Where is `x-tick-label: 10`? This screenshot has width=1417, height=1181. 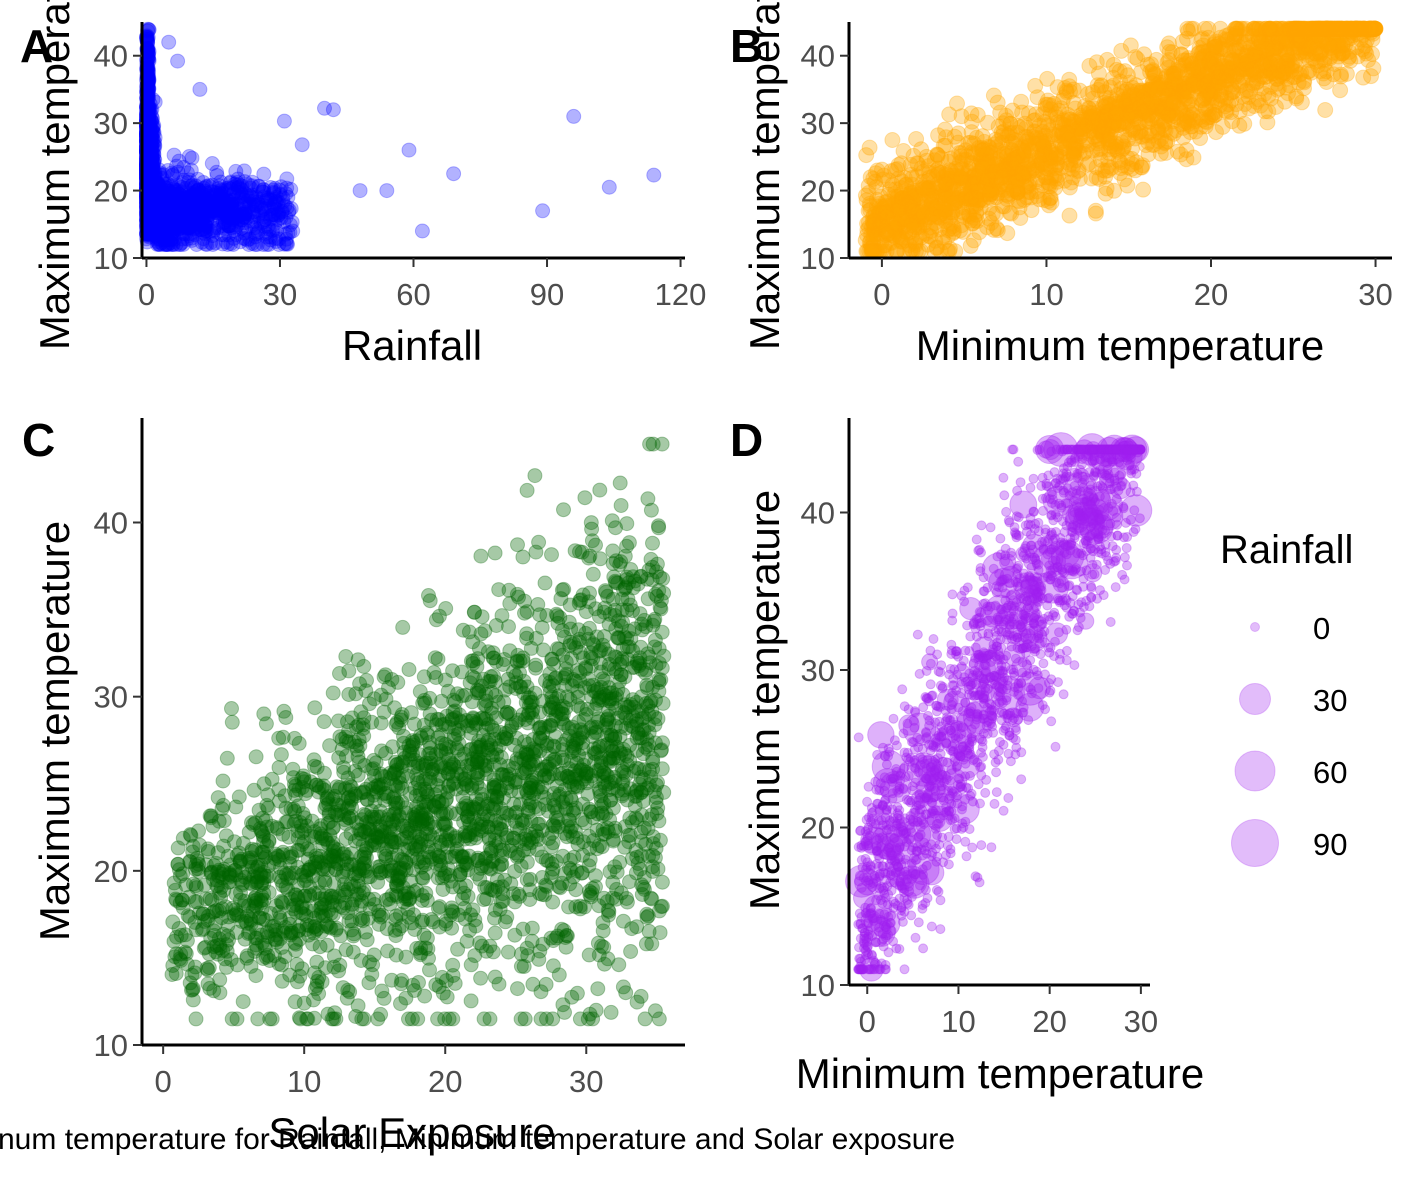 x-tick-label: 10 is located at coordinates (1046, 294).